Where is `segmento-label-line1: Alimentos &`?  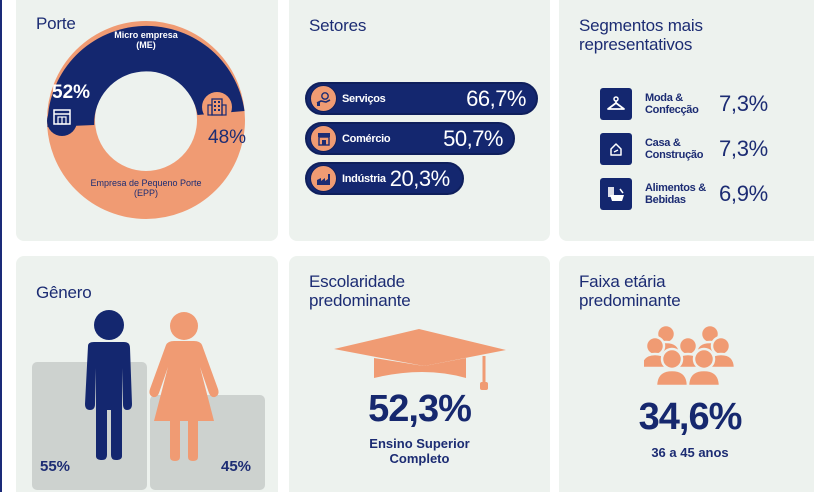 segmento-label-line1: Alimentos & is located at coordinates (675, 187).